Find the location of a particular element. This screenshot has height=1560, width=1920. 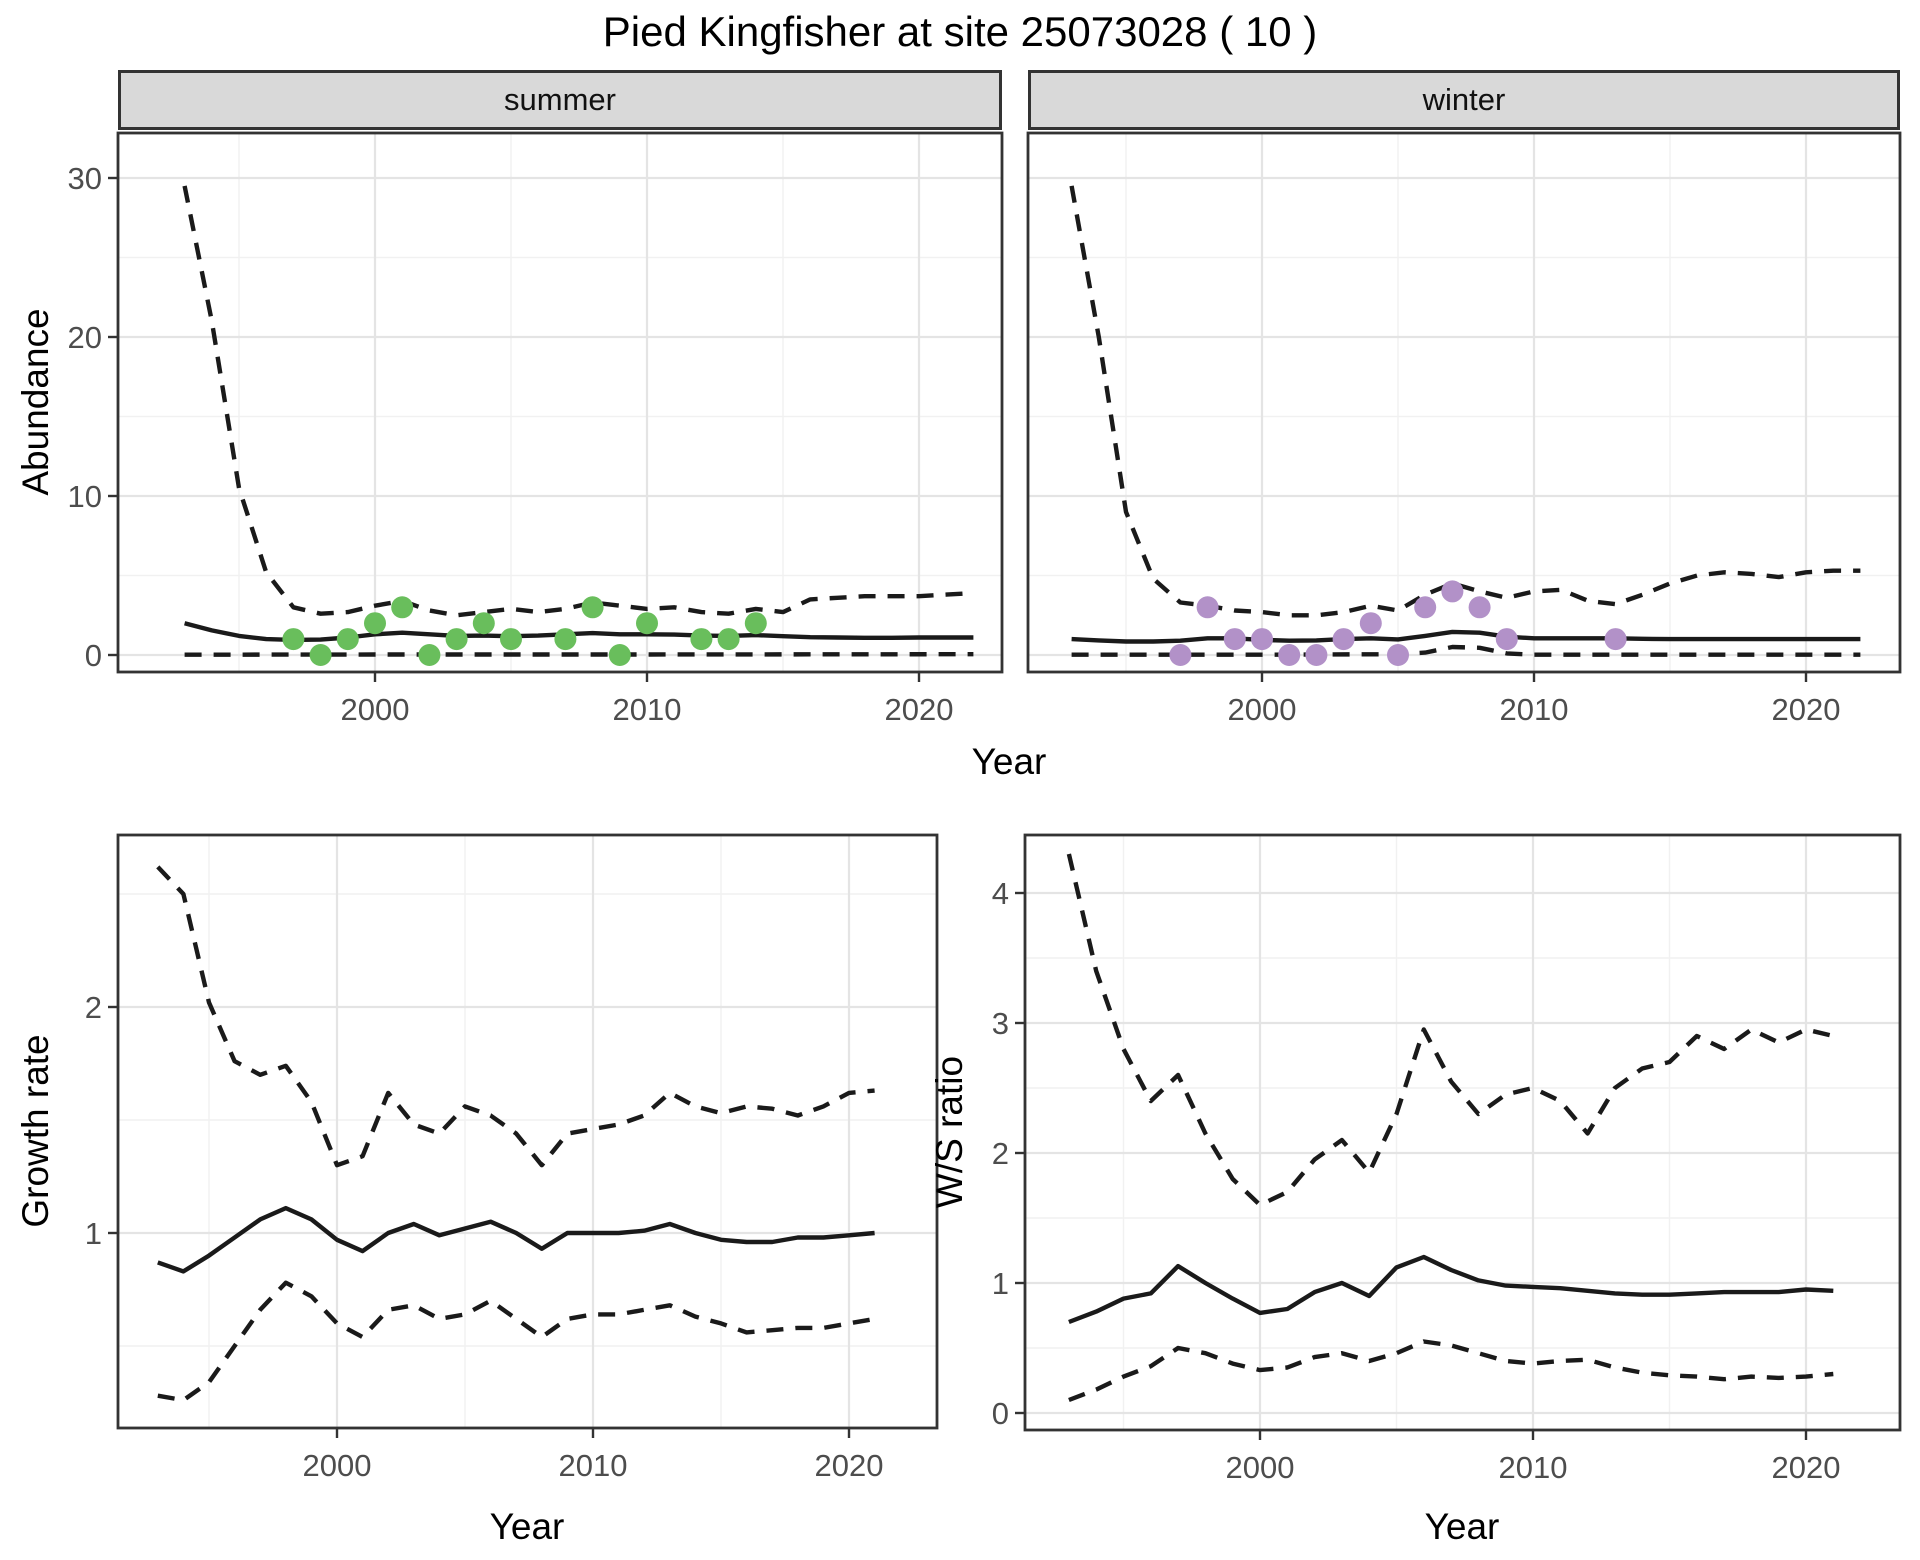

y-tick-label: 4 is located at coordinates (1000, 893).